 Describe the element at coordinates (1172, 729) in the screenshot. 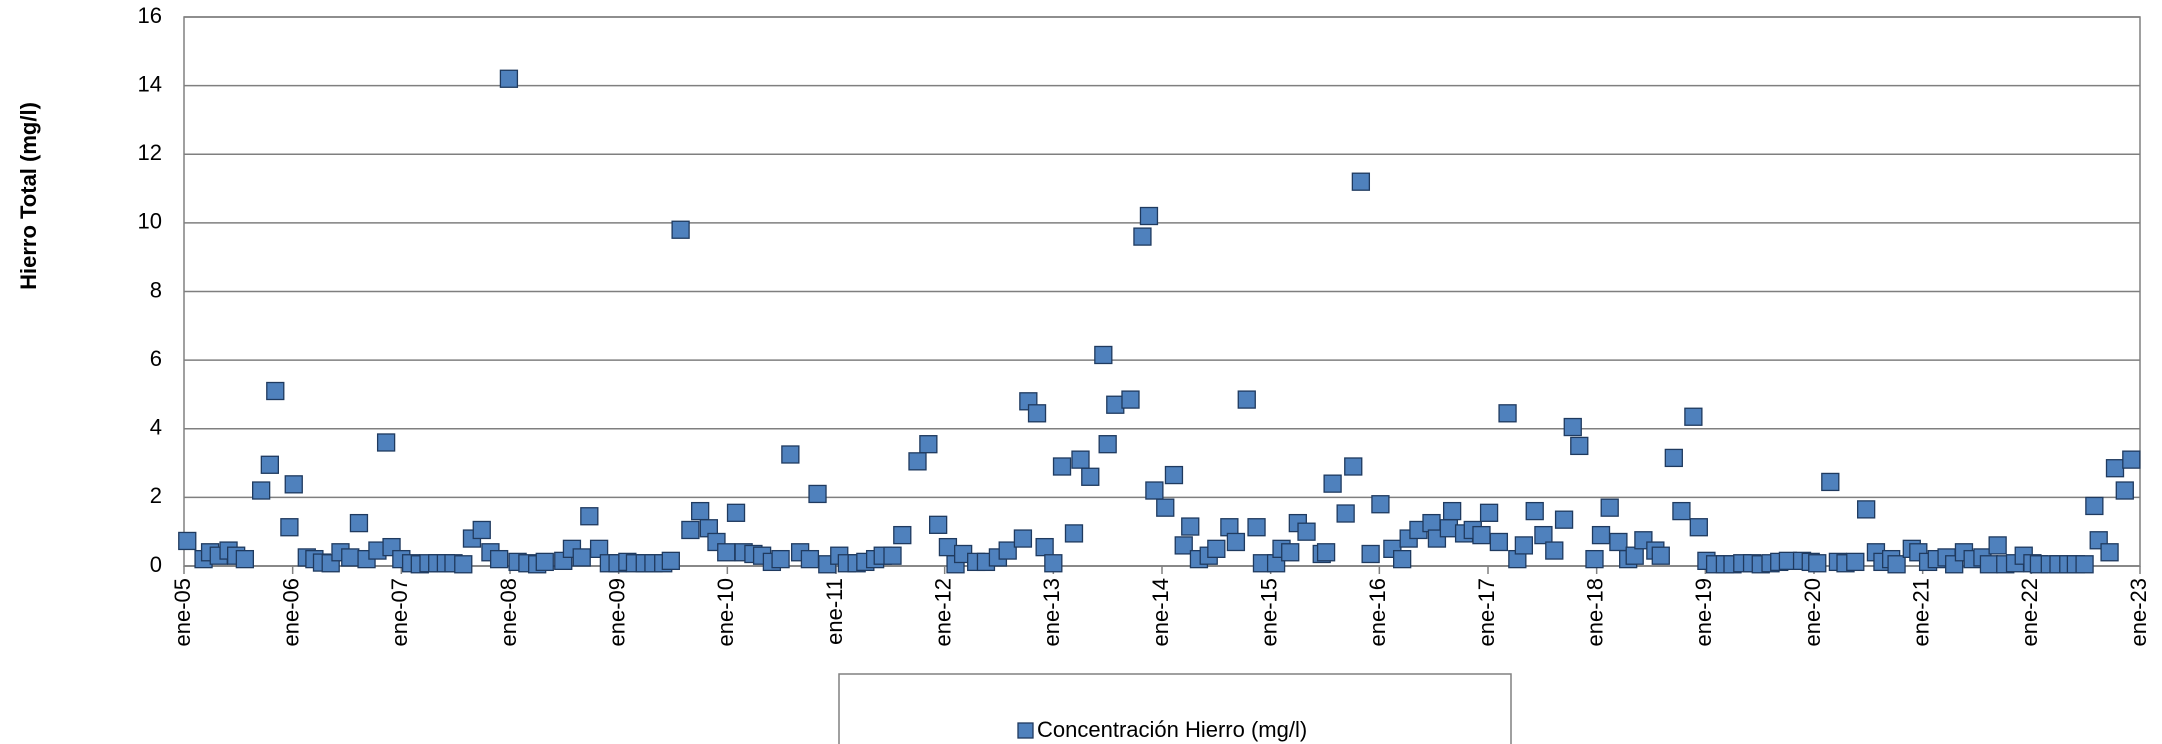

I see `legend-label: Concentración Hierro (mg/l)` at that location.